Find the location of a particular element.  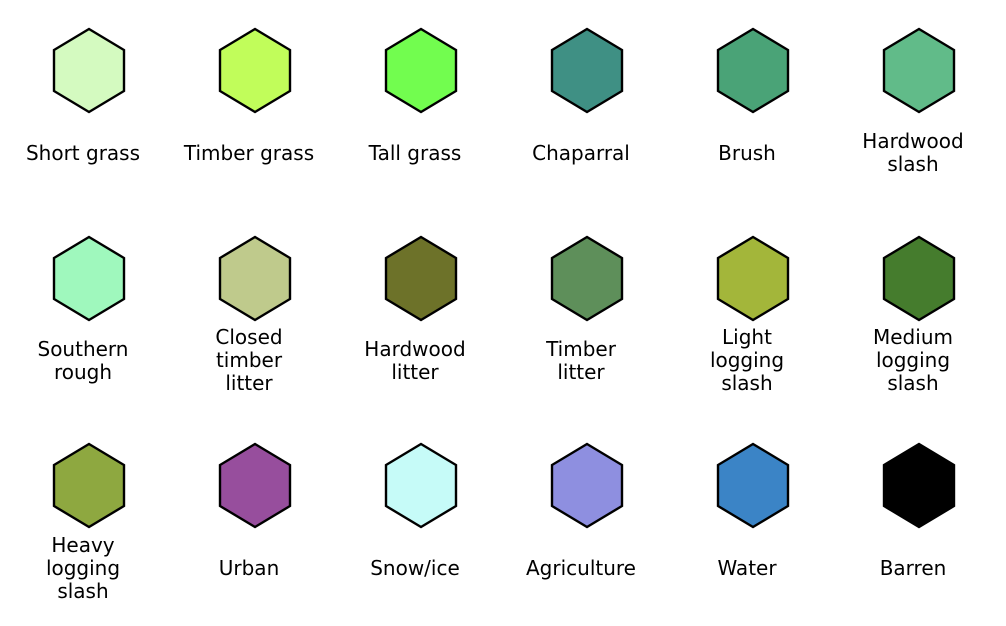

legend-item-label: Light logging slash is located at coordinates (747, 360).